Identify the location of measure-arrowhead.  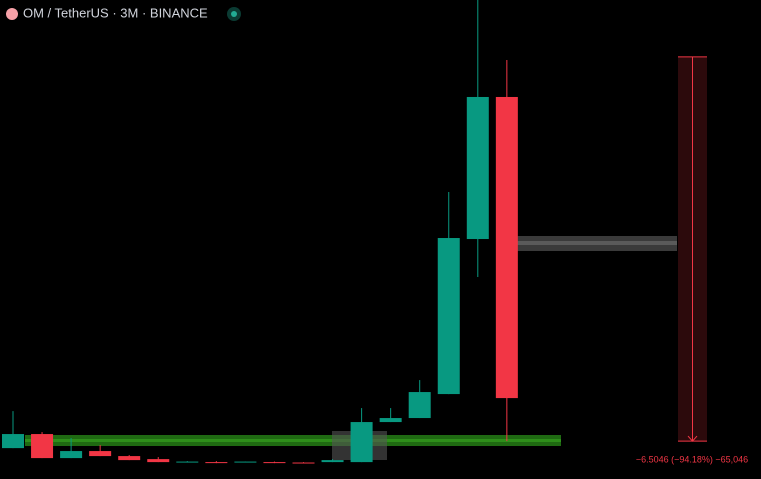
(692, 438).